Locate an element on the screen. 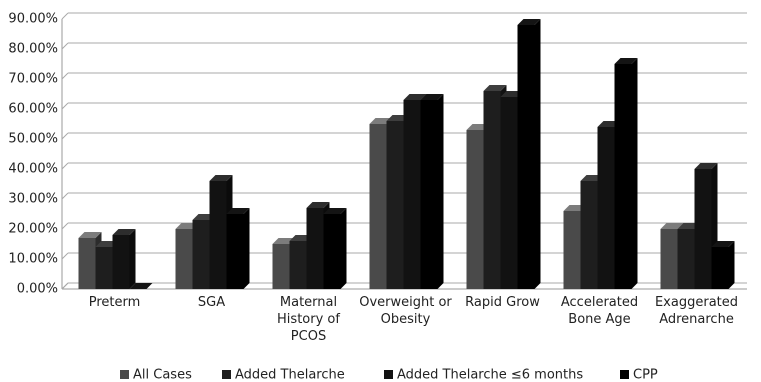  legend-label: CPP is located at coordinates (645, 375).